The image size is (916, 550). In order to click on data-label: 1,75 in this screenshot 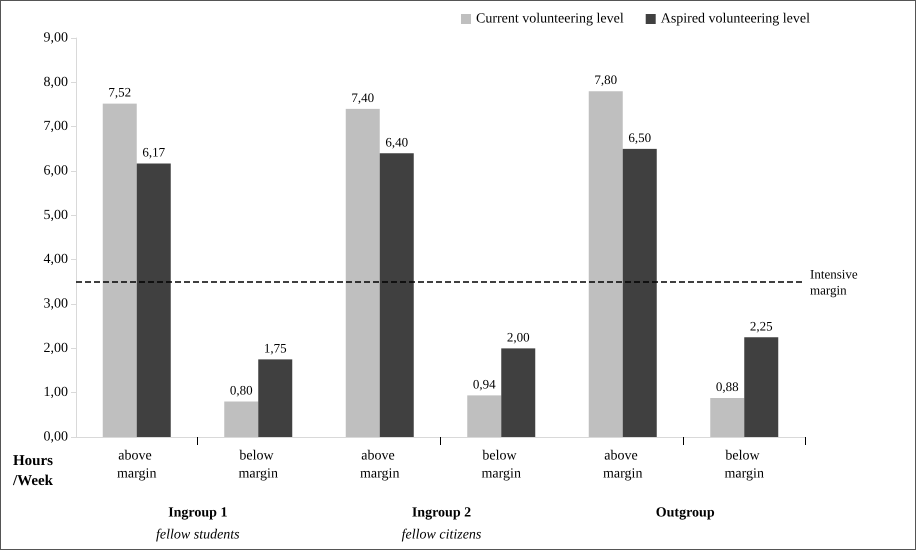, I will do `click(275, 348)`.